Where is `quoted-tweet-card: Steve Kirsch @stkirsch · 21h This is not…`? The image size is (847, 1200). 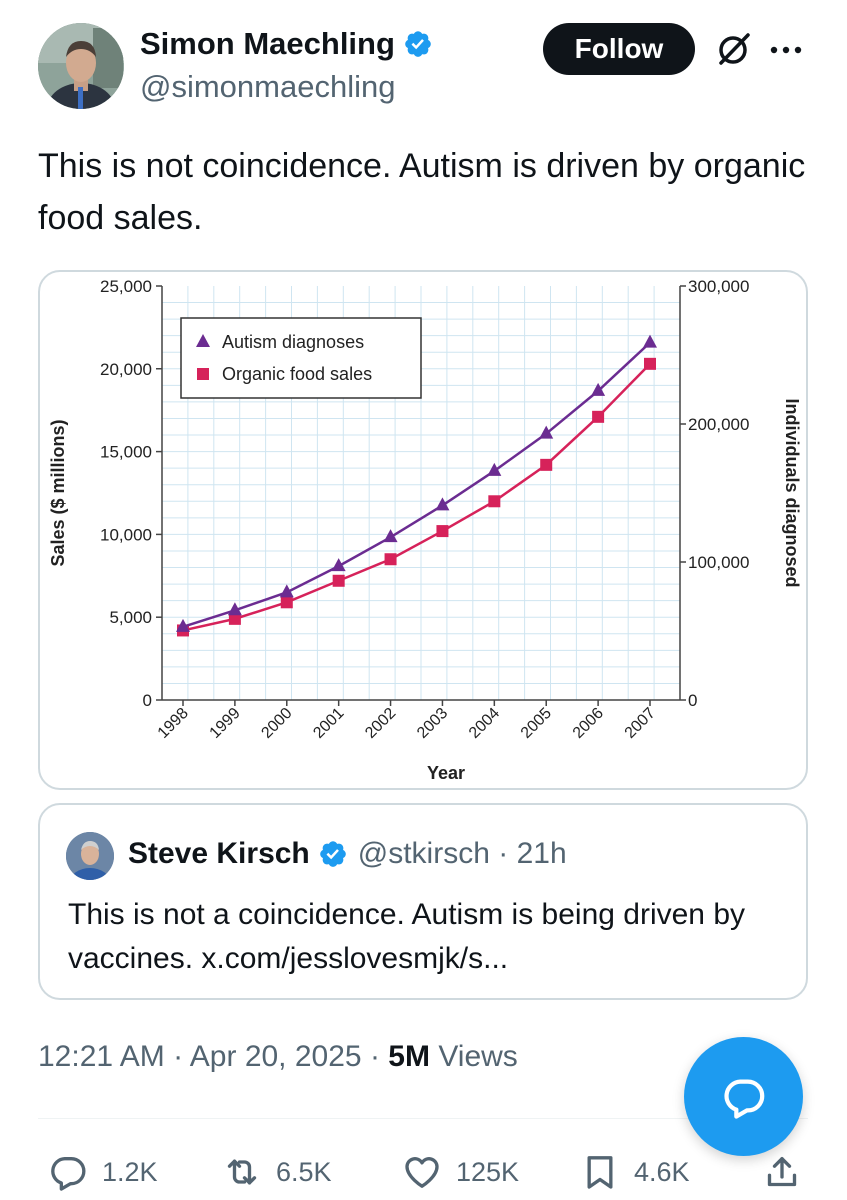 quoted-tweet-card: Steve Kirsch @stkirsch · 21h This is not… is located at coordinates (423, 901).